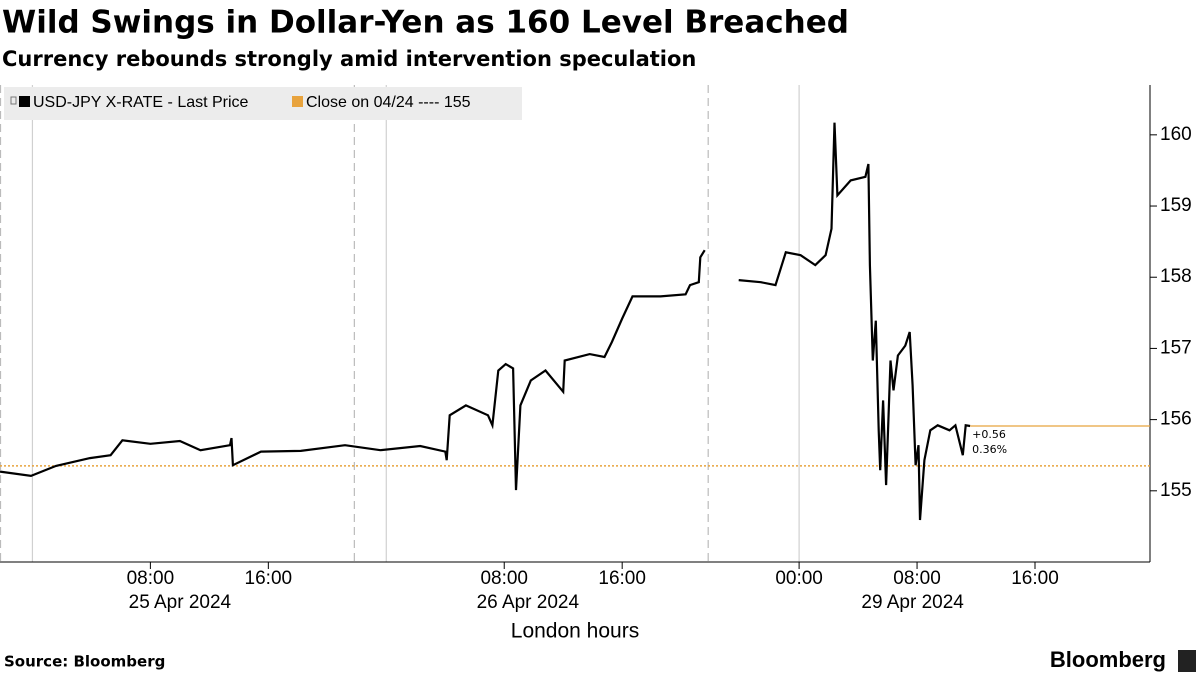 The image size is (1200, 675). I want to click on x-date-label: 26 Apr 2024, so click(528, 602).